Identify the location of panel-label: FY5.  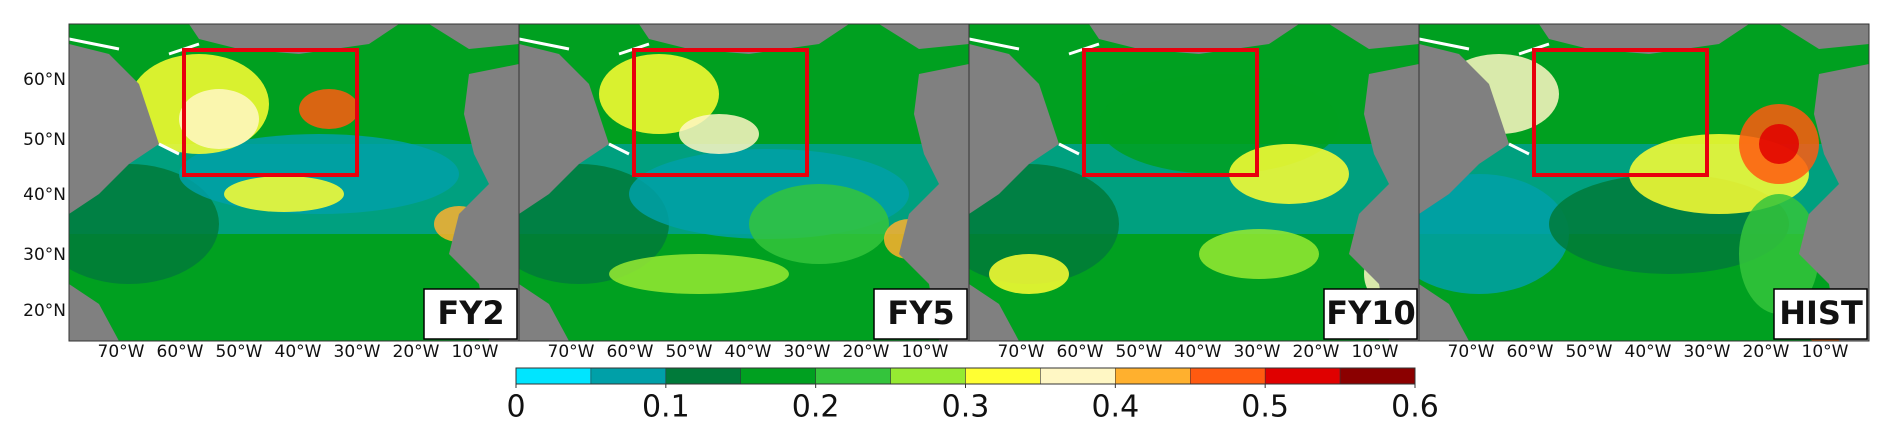
(920, 313).